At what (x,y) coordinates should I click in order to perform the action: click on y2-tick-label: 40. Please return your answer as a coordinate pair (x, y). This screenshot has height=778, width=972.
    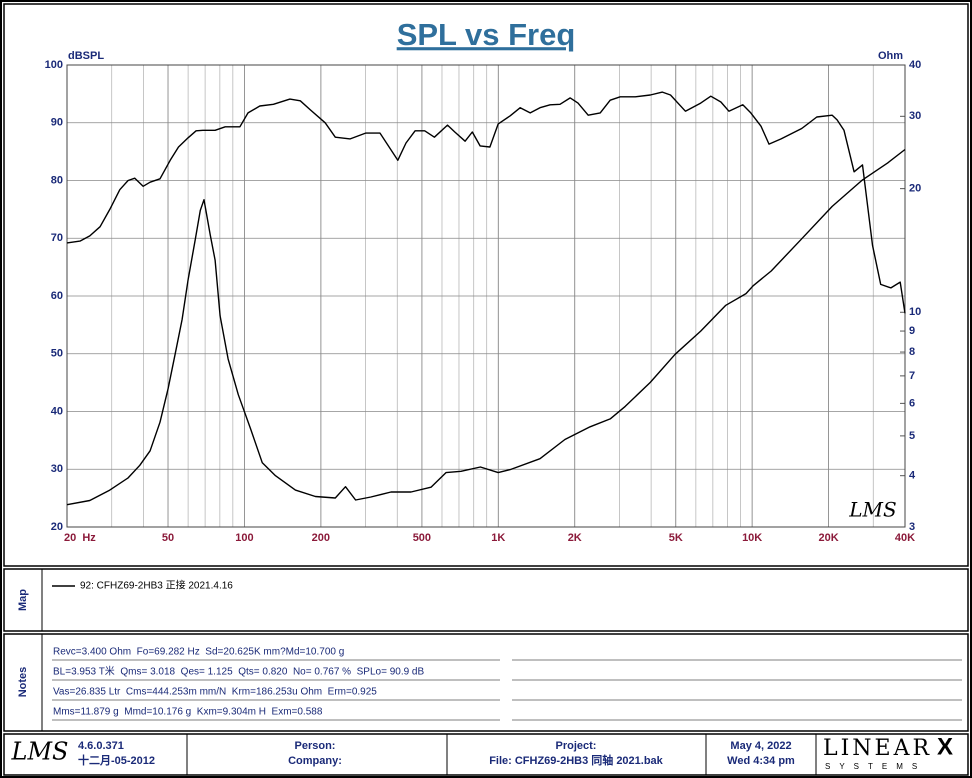
    Looking at the image, I should click on (915, 65).